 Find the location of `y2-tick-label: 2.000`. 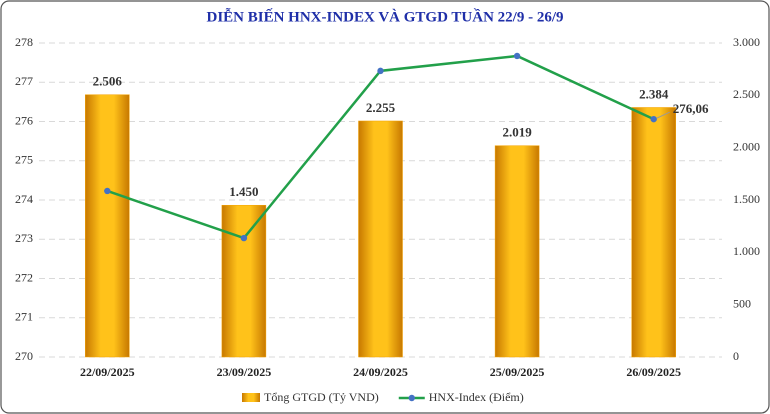

y2-tick-label: 2.000 is located at coordinates (746, 146).